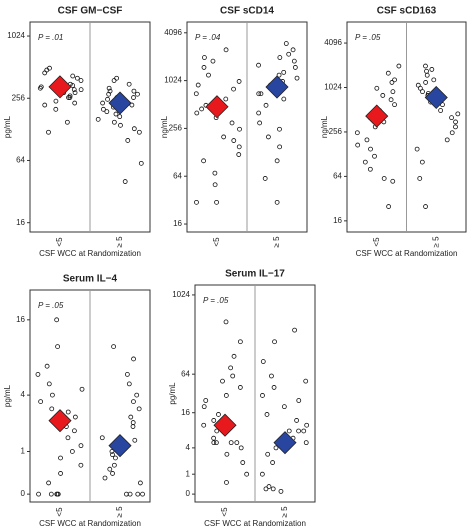 The image size is (474, 531). Describe the element at coordinates (337, 220) in the screenshot. I see `y-tick-label: 16` at that location.